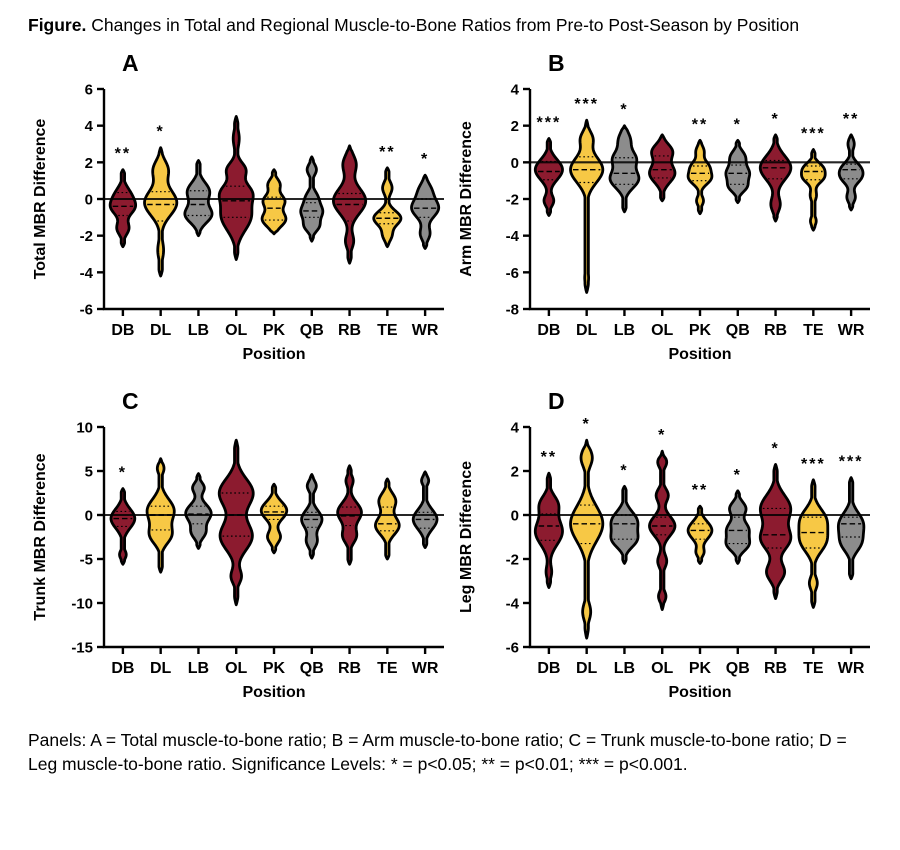 The width and height of the screenshot is (900, 850). I want to click on violin-DL: *, so click(587, 528).